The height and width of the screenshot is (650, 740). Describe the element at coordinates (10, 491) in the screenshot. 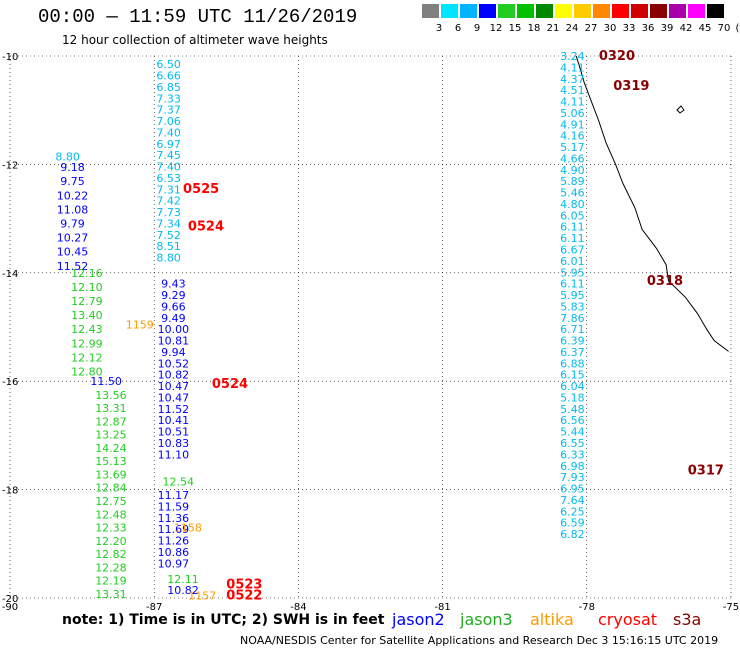

I see `lat-tick-label: -18` at that location.